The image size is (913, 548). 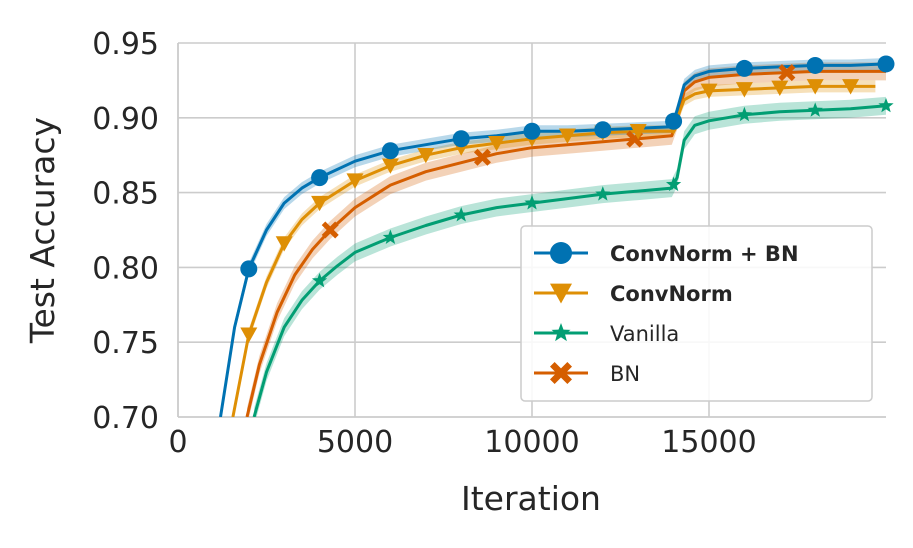 What do you see at coordinates (531, 498) in the screenshot?
I see `x-axis-label: Iteration` at bounding box center [531, 498].